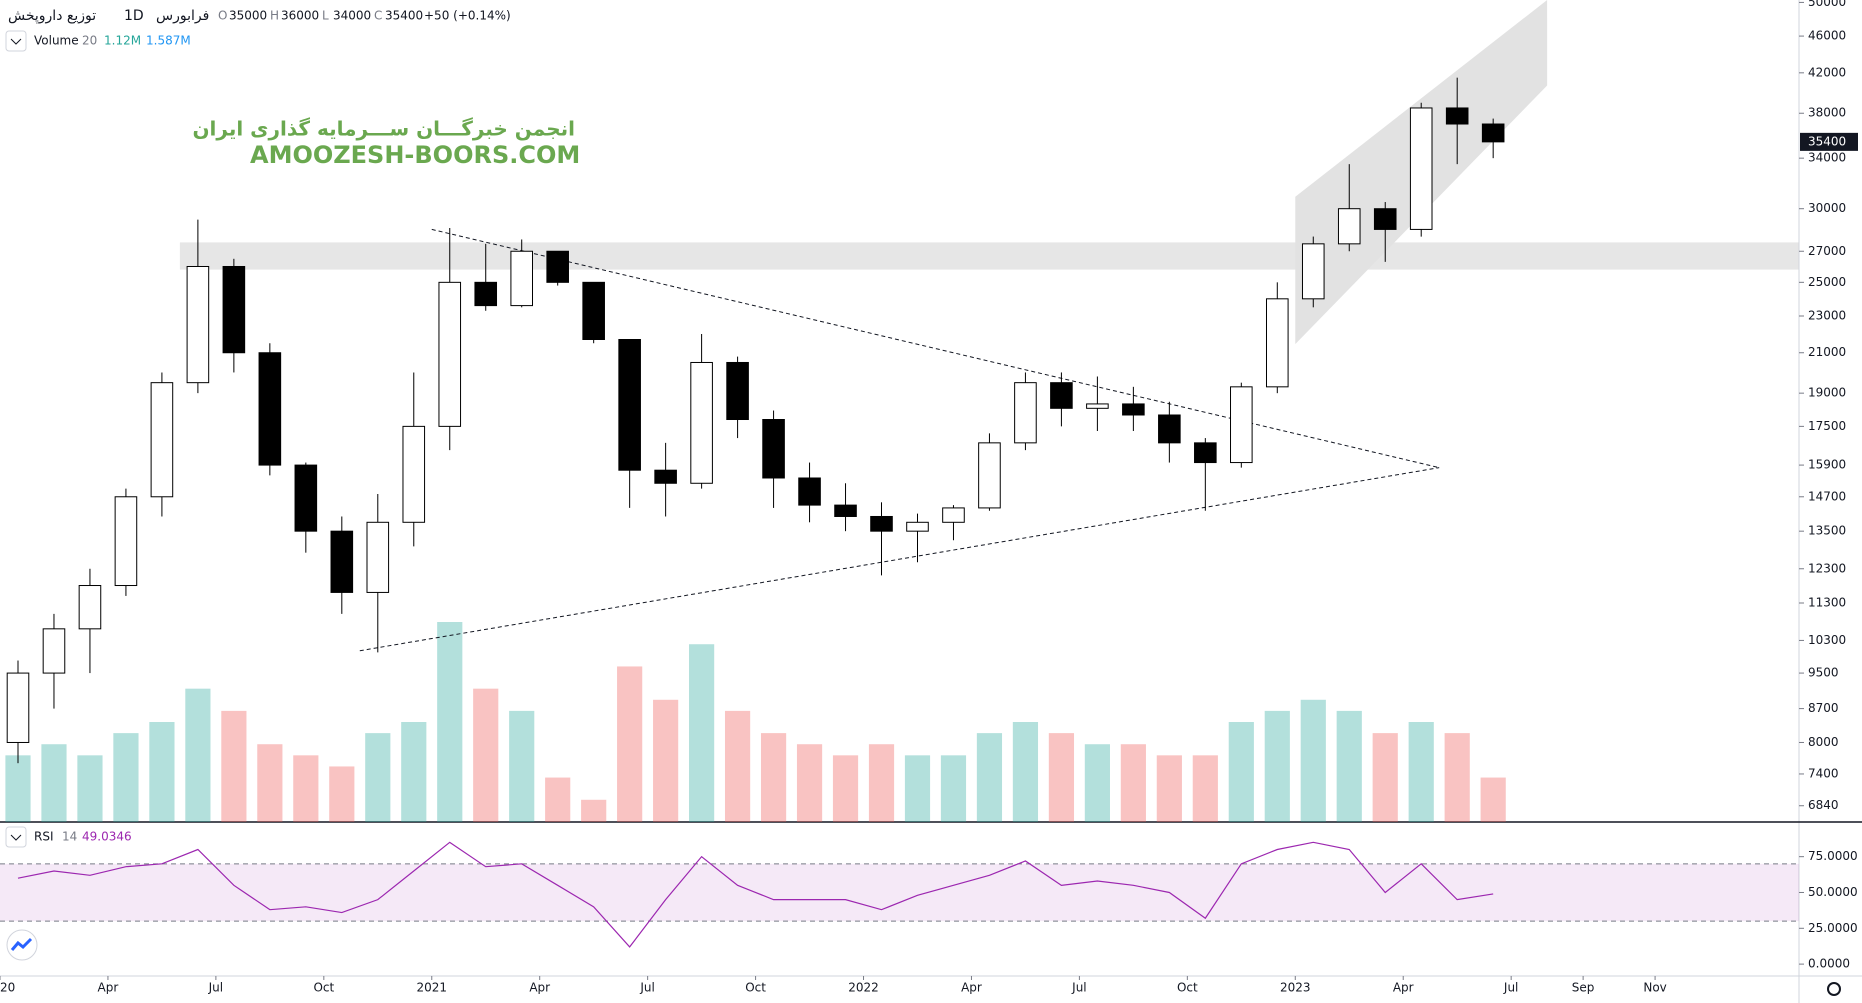 This screenshot has width=1862, height=1003. I want to click on change: +50 (+0.14%), so click(467, 16).